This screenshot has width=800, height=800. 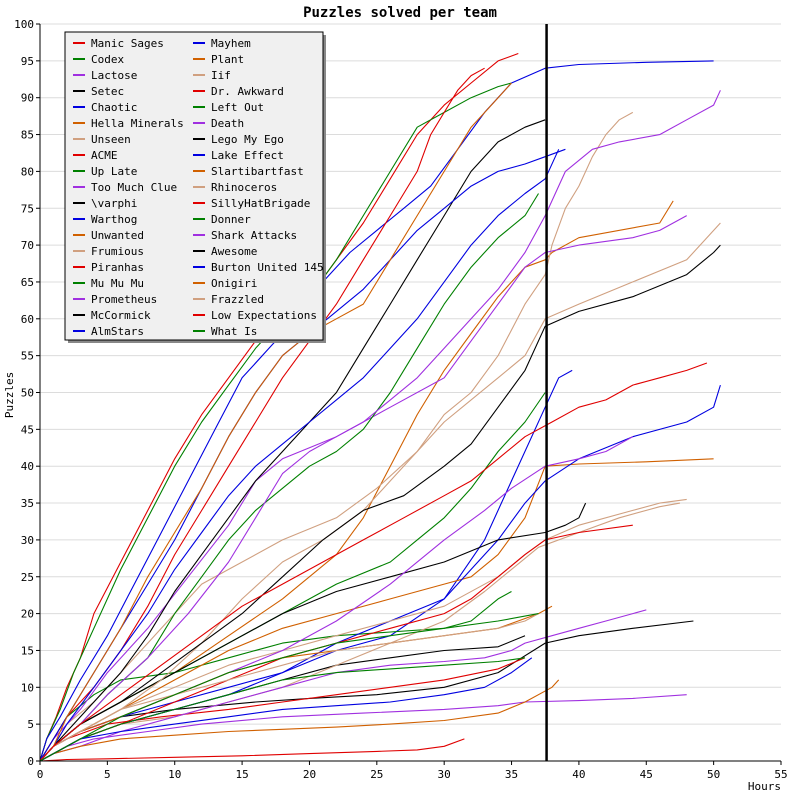 I want to click on legend-label: Chaotic, so click(x=114, y=107).